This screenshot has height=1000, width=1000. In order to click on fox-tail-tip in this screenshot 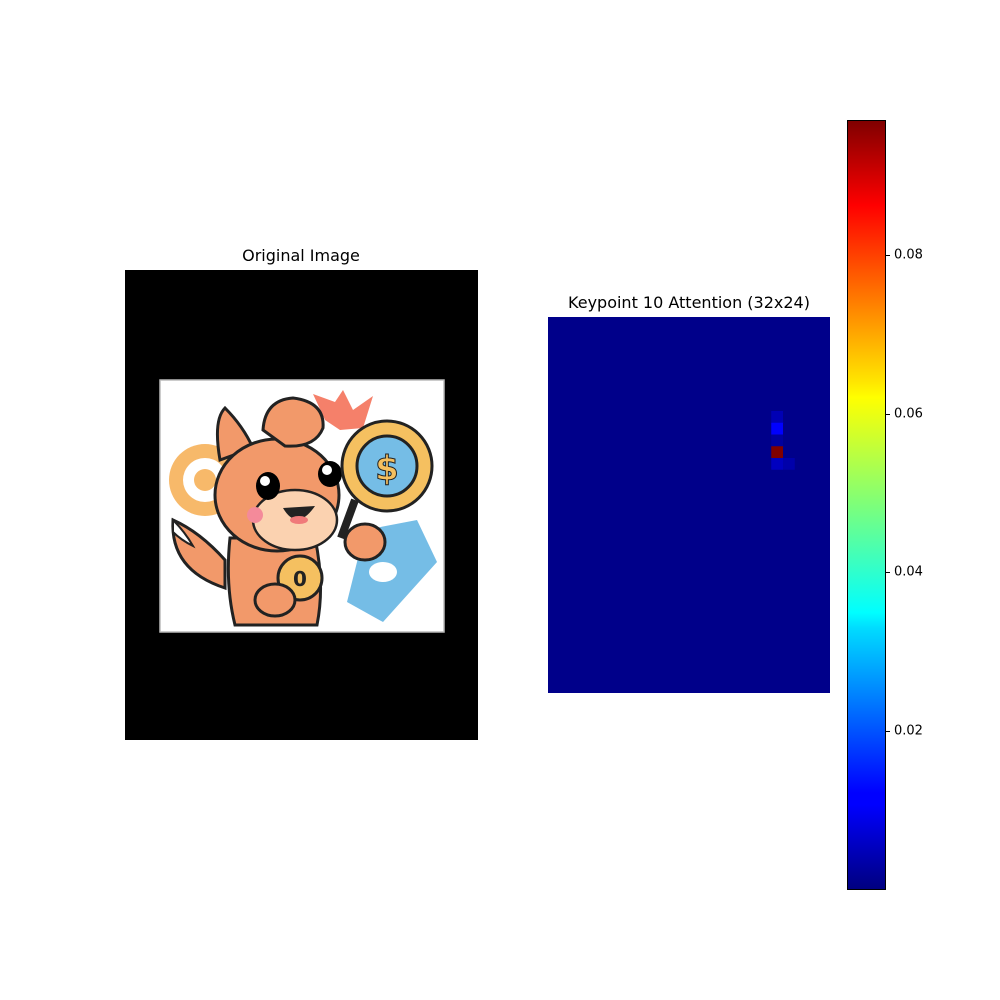, I will do `click(184, 533)`.